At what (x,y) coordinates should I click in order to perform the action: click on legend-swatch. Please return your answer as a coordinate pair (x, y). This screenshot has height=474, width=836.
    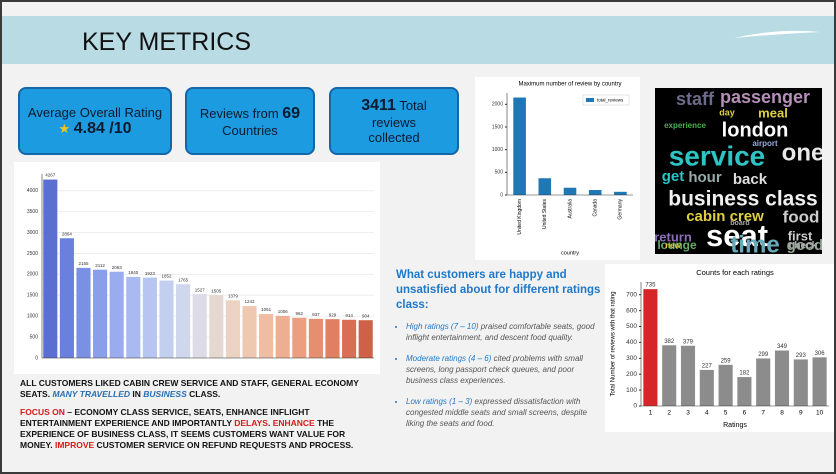
    Looking at the image, I should click on (590, 100).